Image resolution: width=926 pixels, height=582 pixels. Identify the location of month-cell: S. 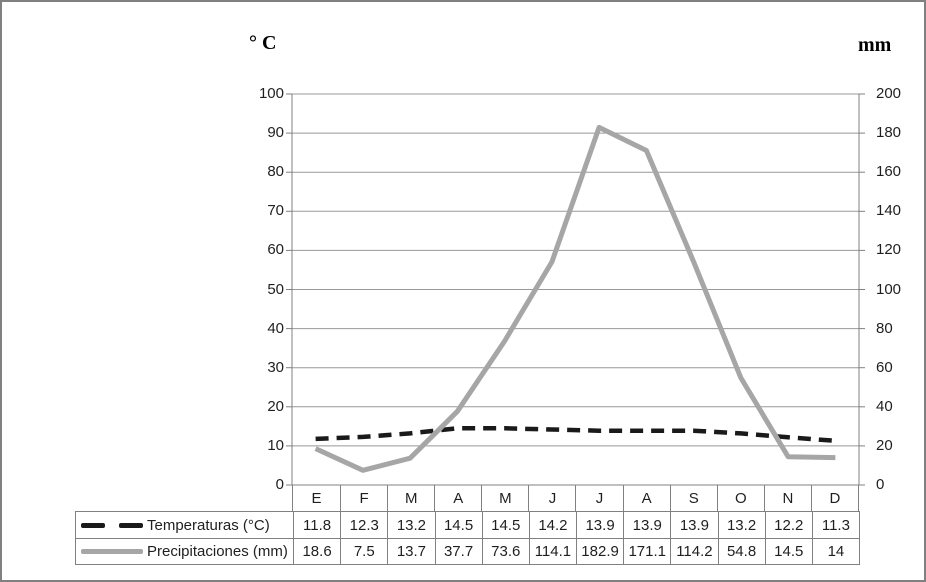
(693, 498).